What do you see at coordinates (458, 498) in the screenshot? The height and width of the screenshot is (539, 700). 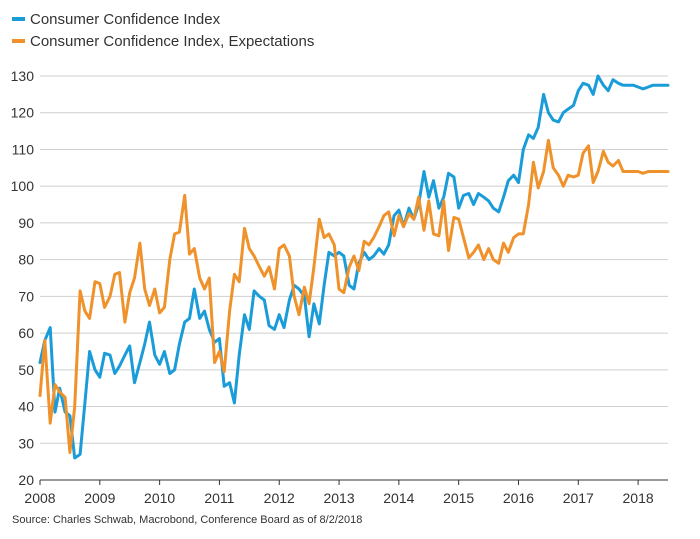 I see `x-tick-label: 2015` at bounding box center [458, 498].